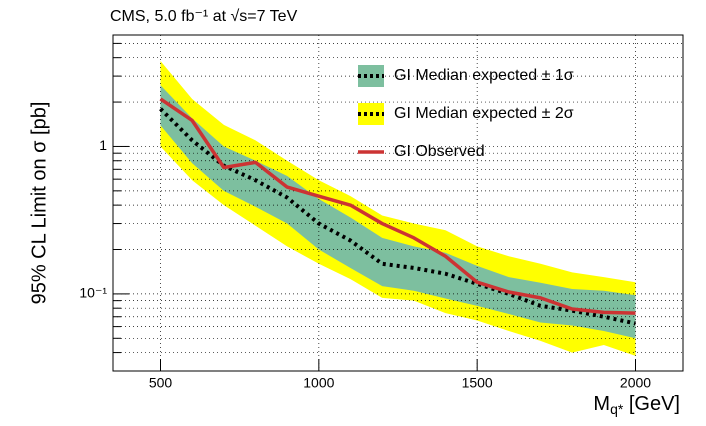 Image resolution: width=706 pixels, height=426 pixels. I want to click on x-tick-label: 2000, so click(635, 383).